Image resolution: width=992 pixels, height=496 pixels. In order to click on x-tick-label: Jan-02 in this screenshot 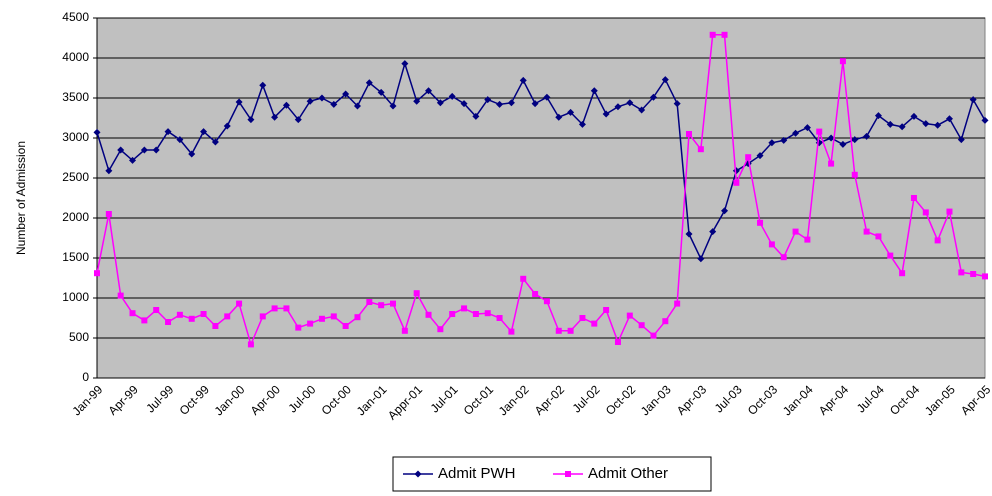, I will do `click(514, 400)`.